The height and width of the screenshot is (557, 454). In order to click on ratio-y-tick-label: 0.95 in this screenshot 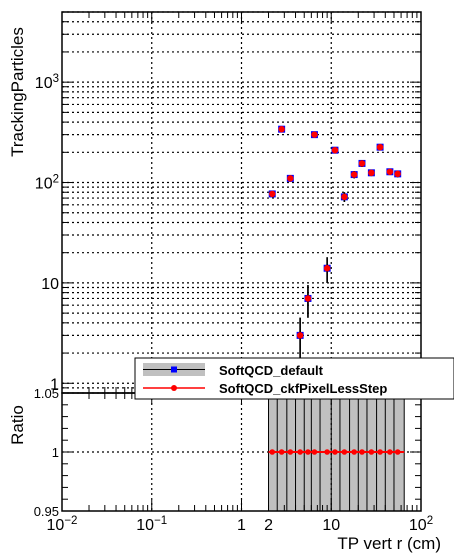, I will do `click(46, 511)`.